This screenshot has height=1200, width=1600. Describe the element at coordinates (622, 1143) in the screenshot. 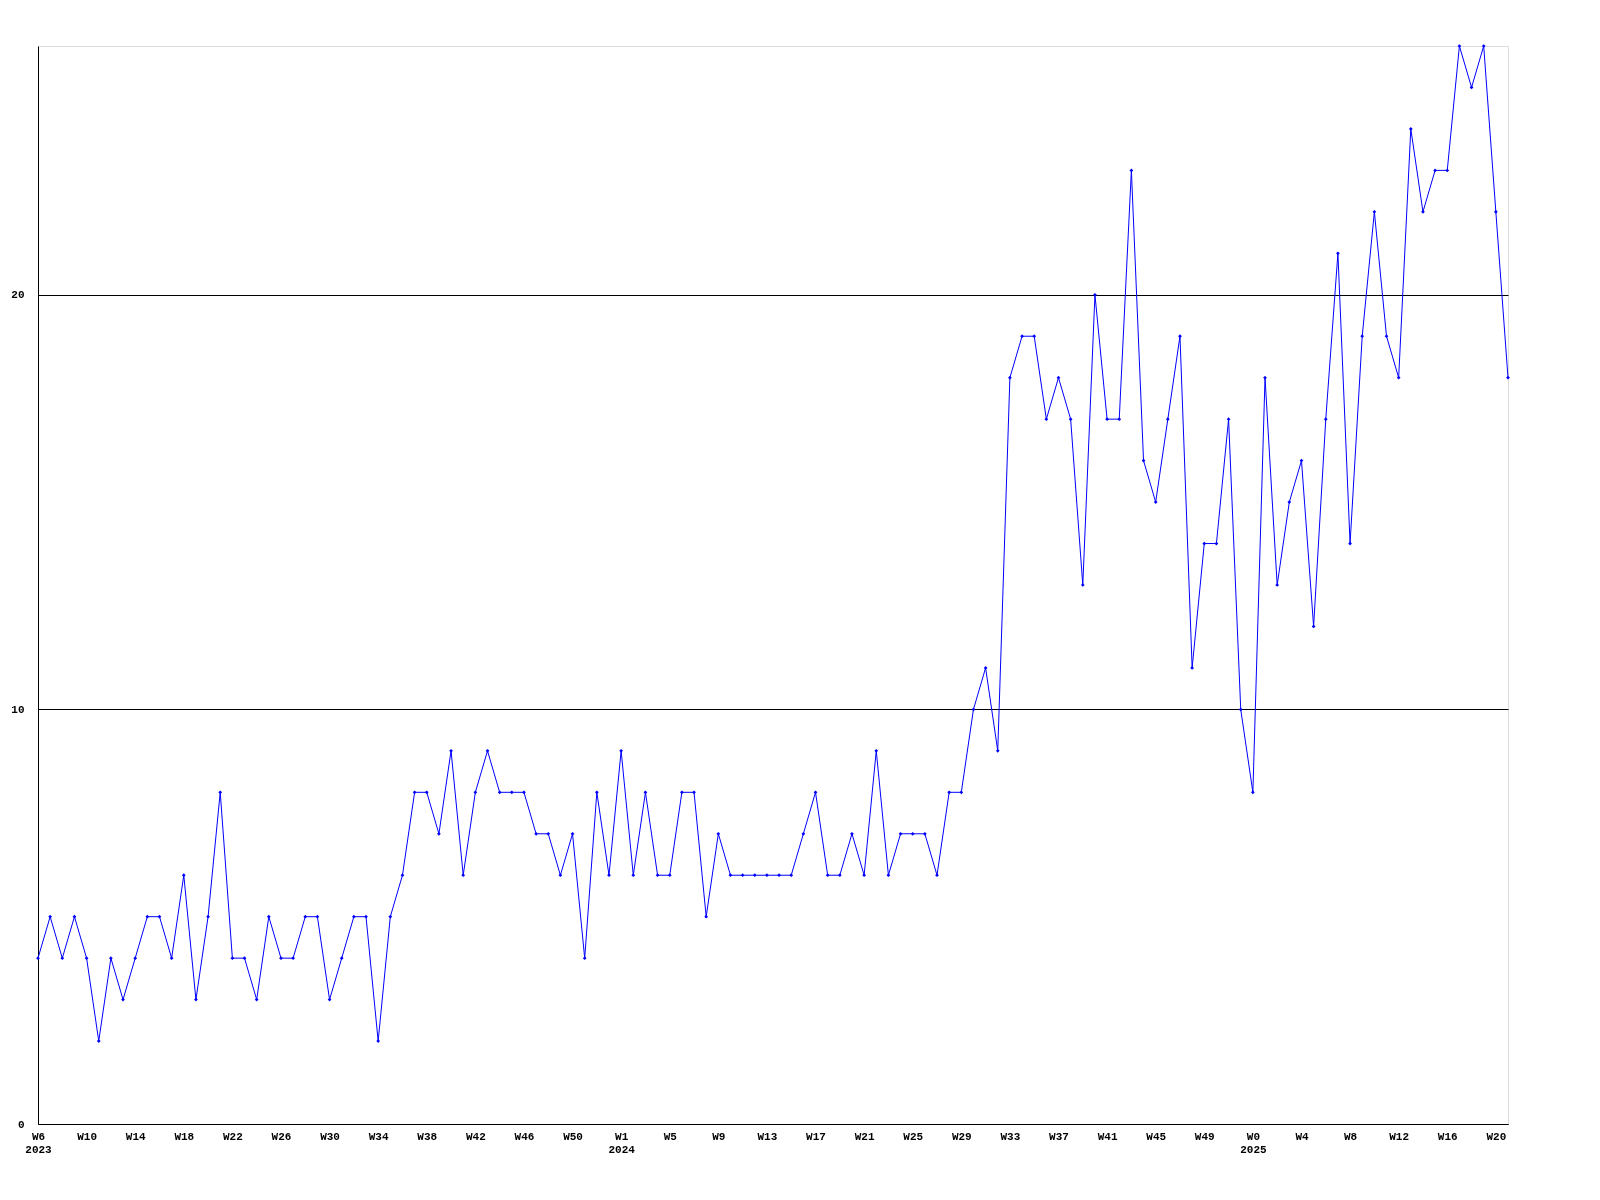

I see `x-tick-label: W1 2024` at that location.